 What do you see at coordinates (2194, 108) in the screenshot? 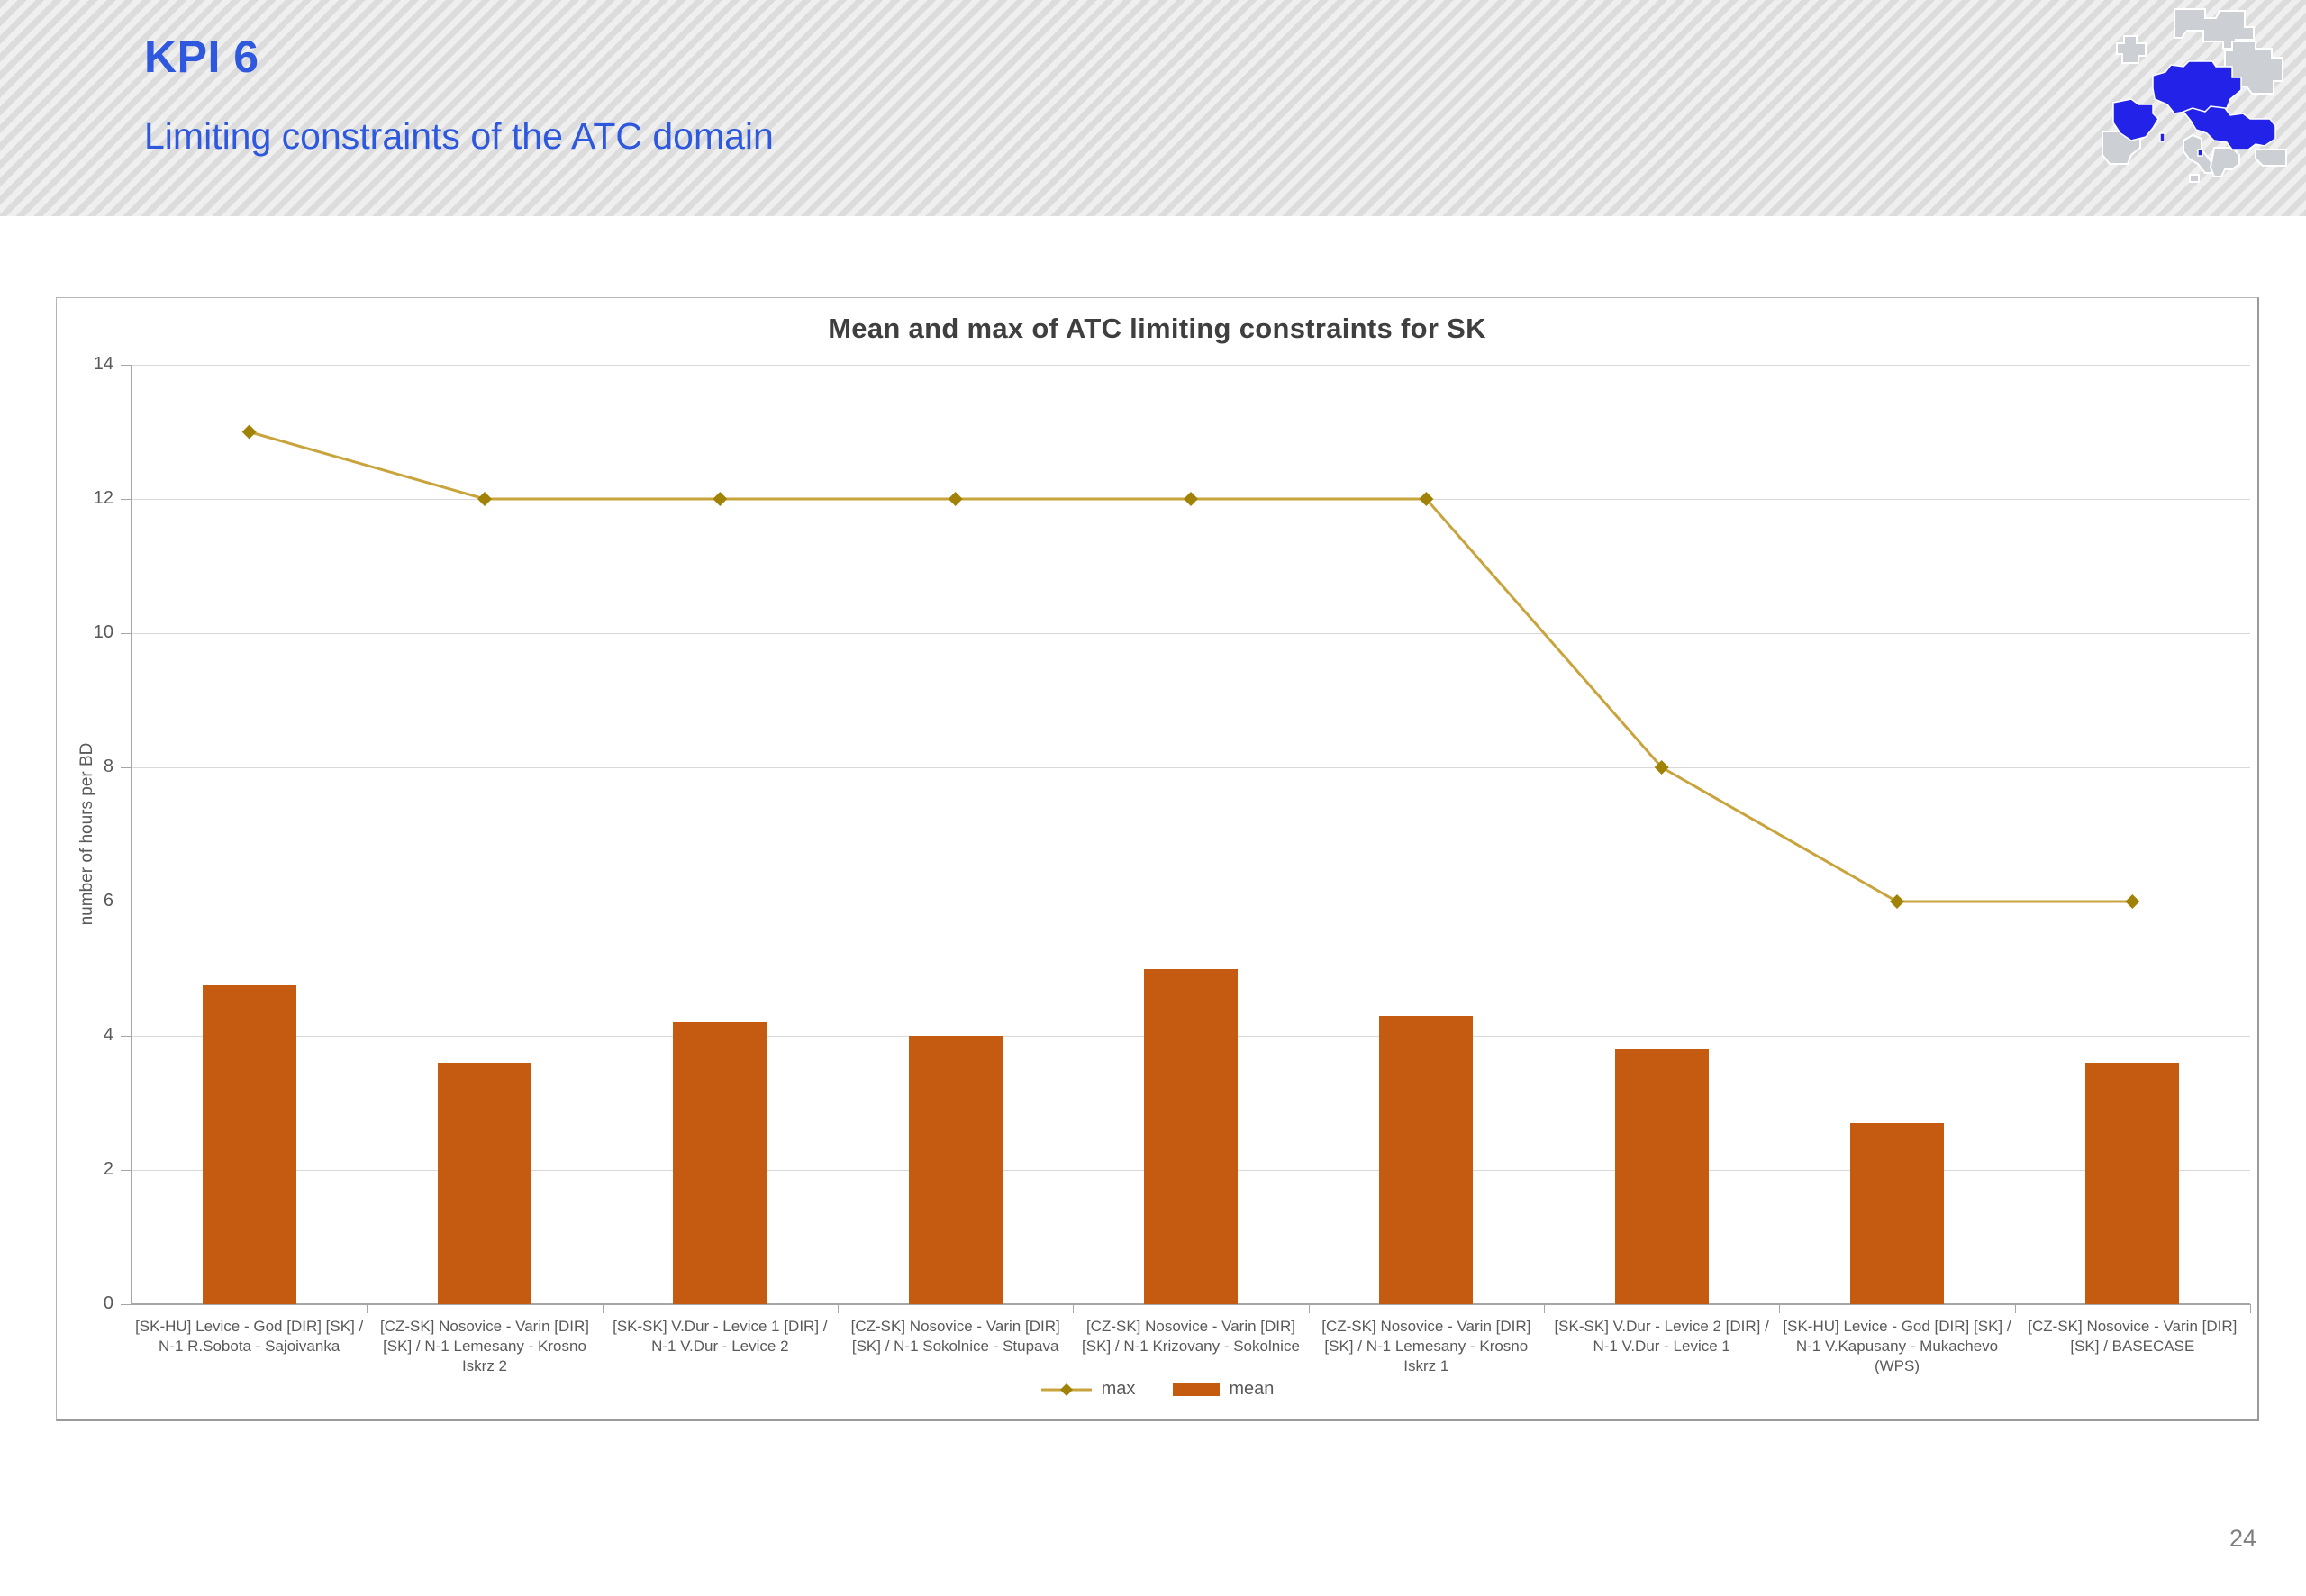
I see `map-core-region` at bounding box center [2194, 108].